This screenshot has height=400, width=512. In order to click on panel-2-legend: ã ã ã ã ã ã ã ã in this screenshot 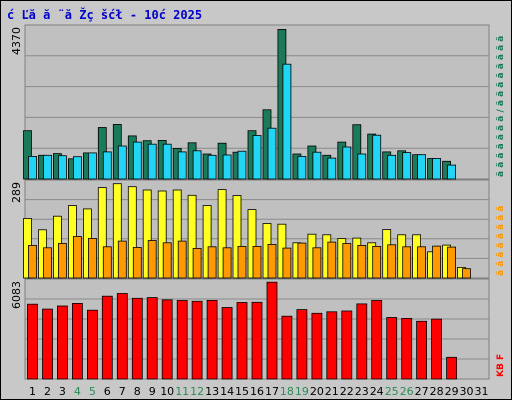, I will do `click(501, 240)`.